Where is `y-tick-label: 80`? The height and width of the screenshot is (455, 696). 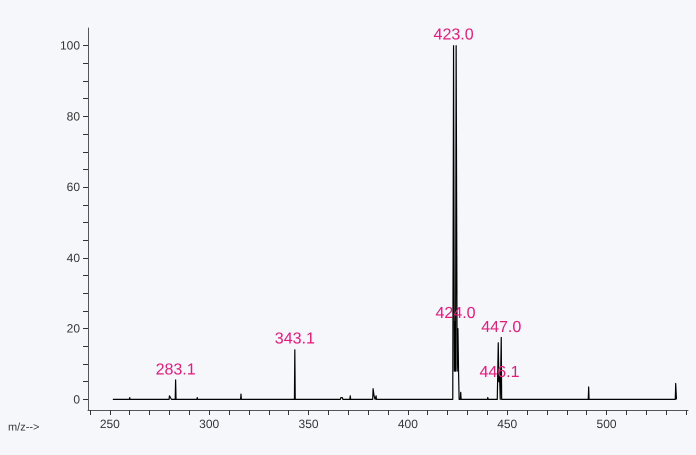
y-tick-label: 80 is located at coordinates (73, 116).